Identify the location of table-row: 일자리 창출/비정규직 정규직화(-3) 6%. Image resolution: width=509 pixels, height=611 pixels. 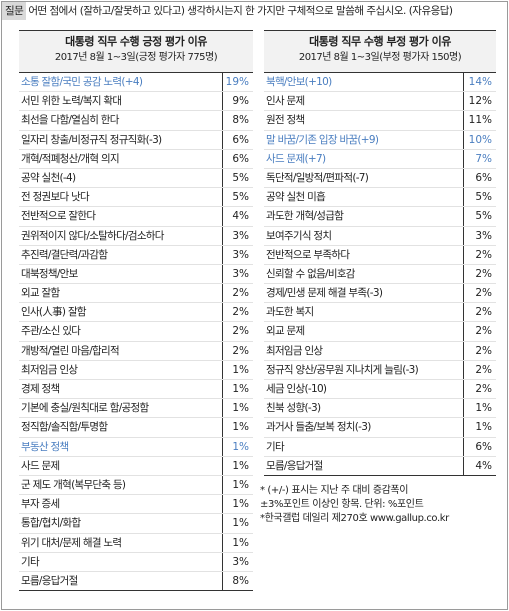
(136, 140).